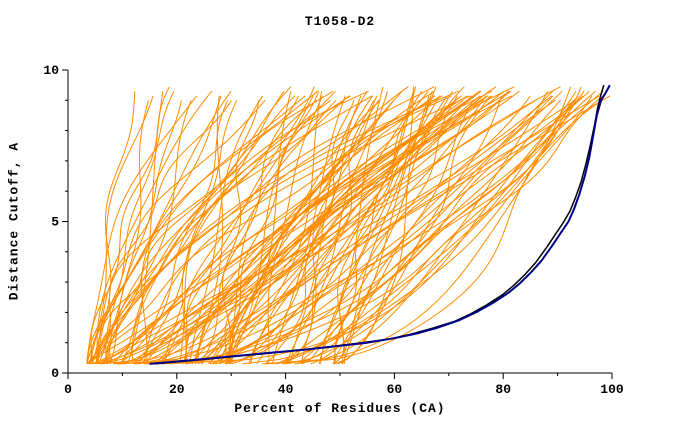 This screenshot has width=680, height=440. Describe the element at coordinates (395, 389) in the screenshot. I see `x-tick-label: 60` at that location.